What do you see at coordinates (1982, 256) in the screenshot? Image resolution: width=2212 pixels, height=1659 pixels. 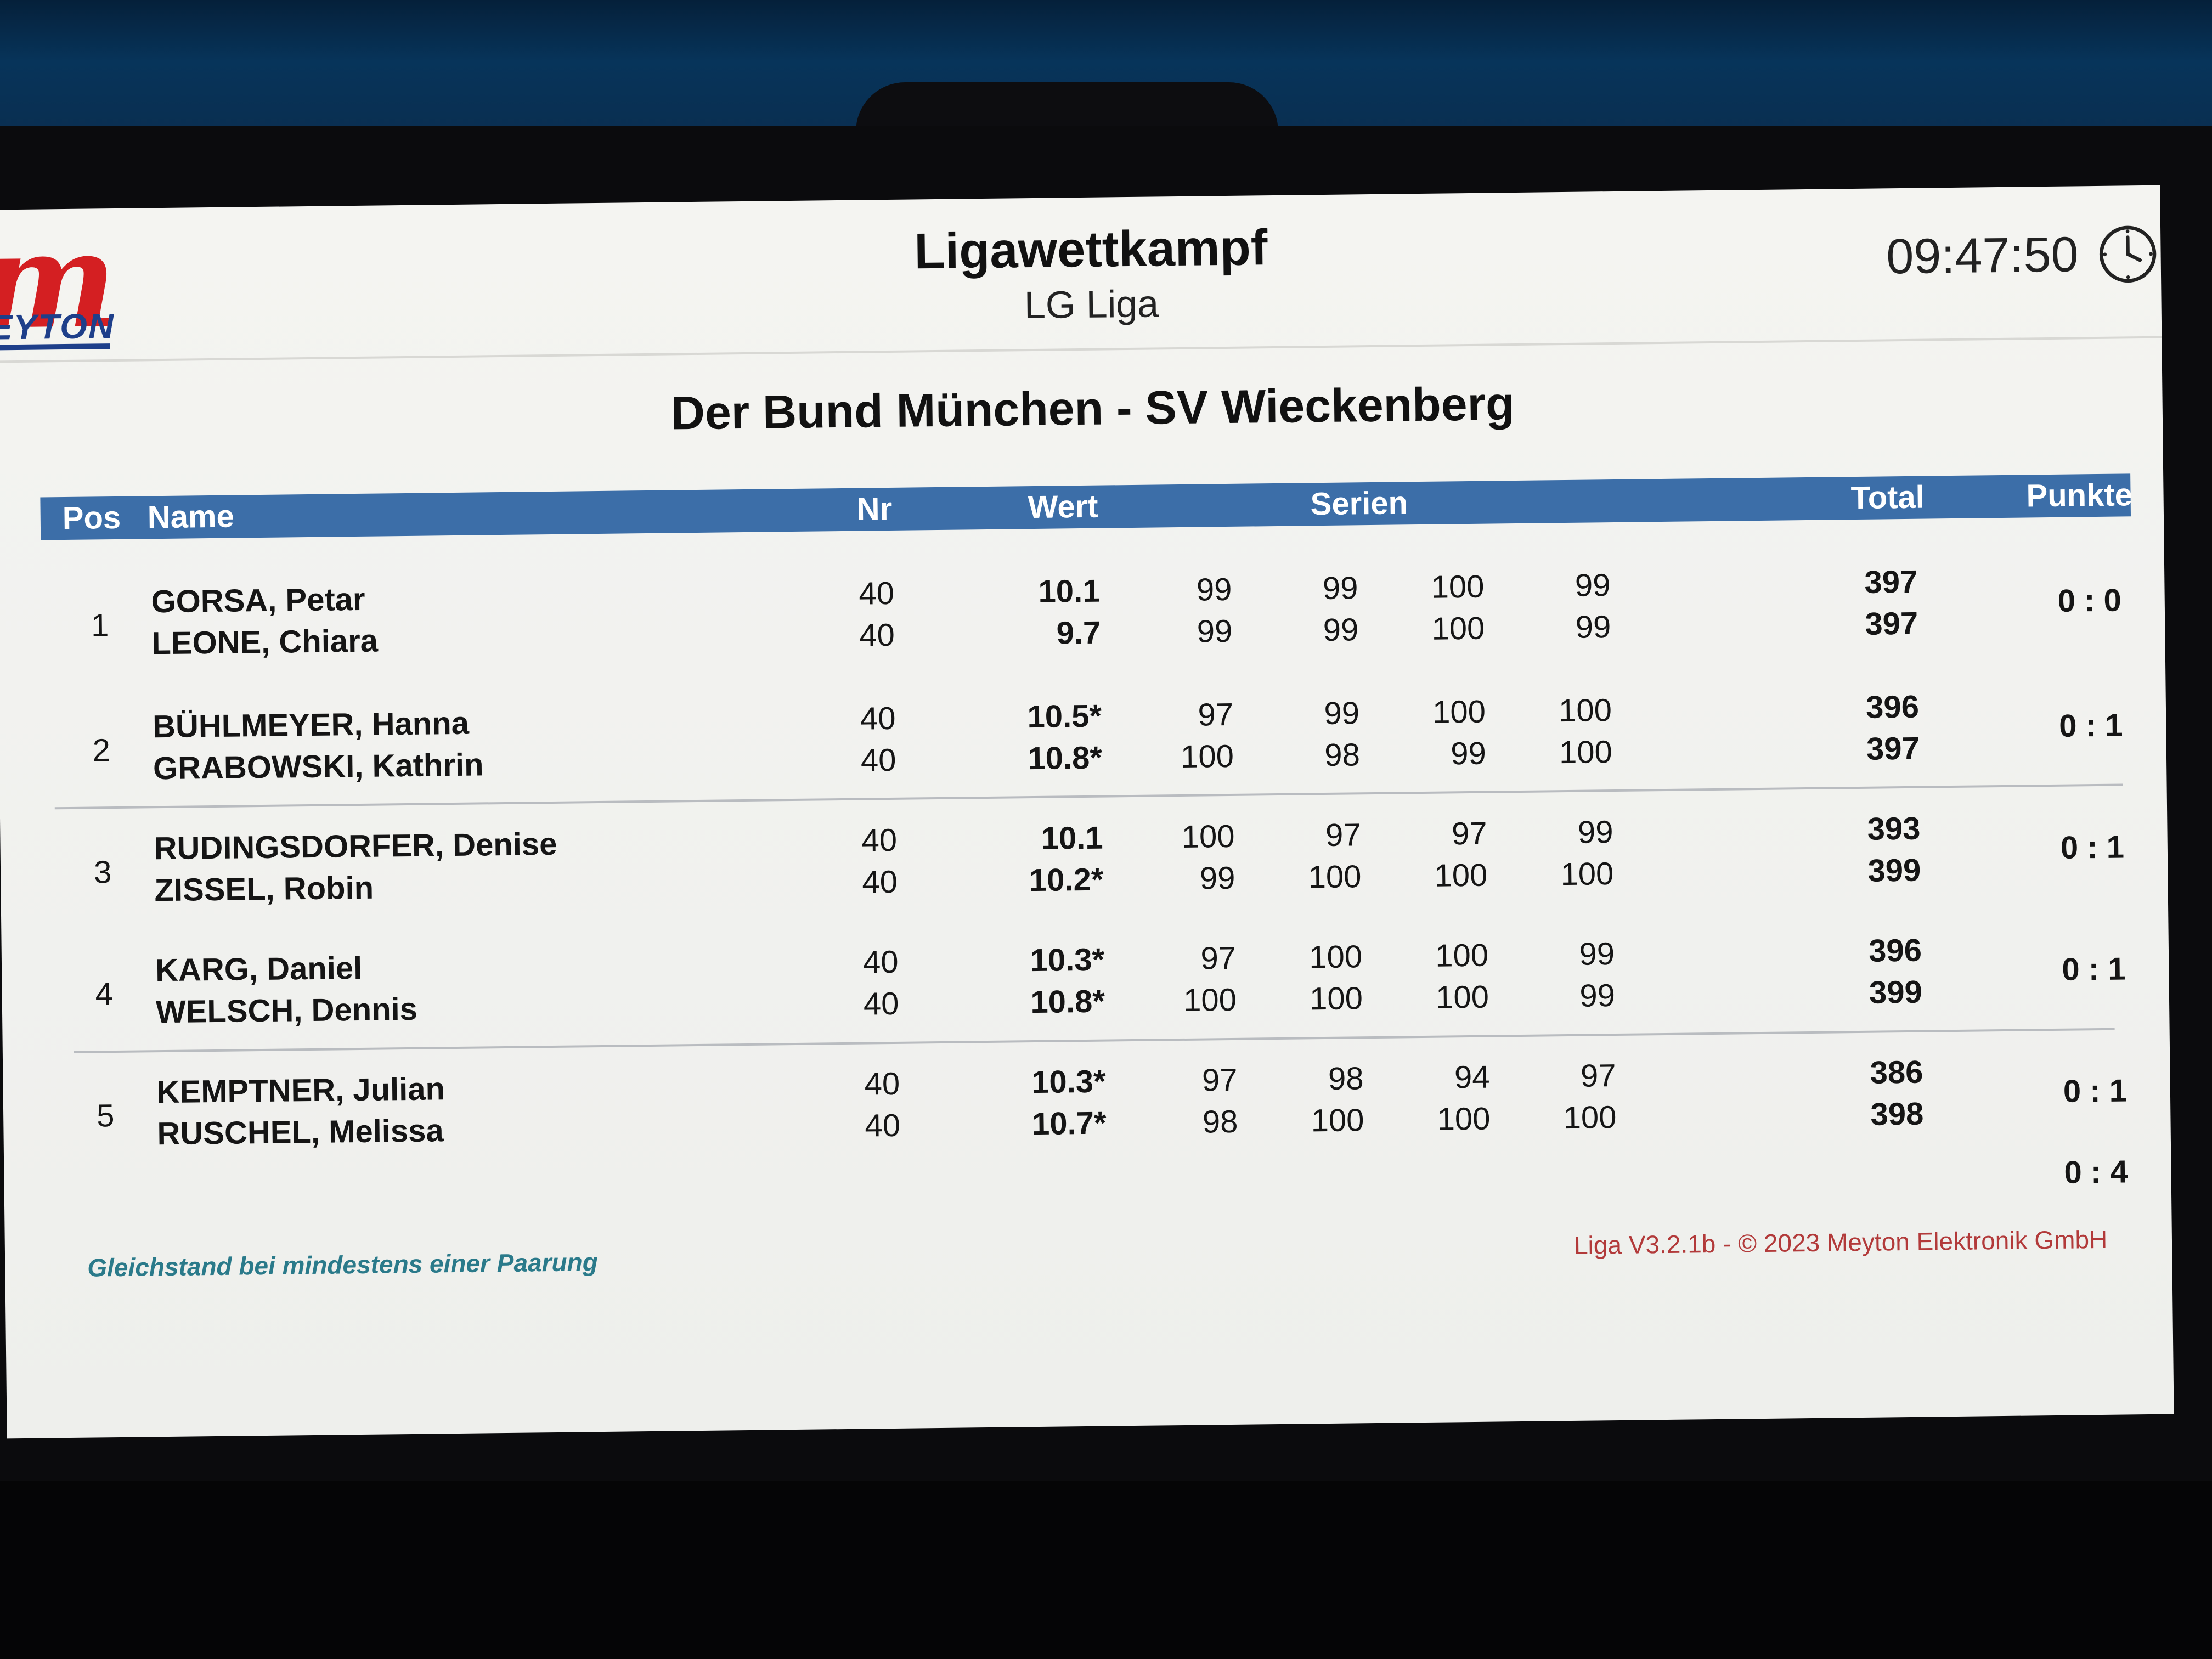 I see `clock-time: 09:47:50` at bounding box center [1982, 256].